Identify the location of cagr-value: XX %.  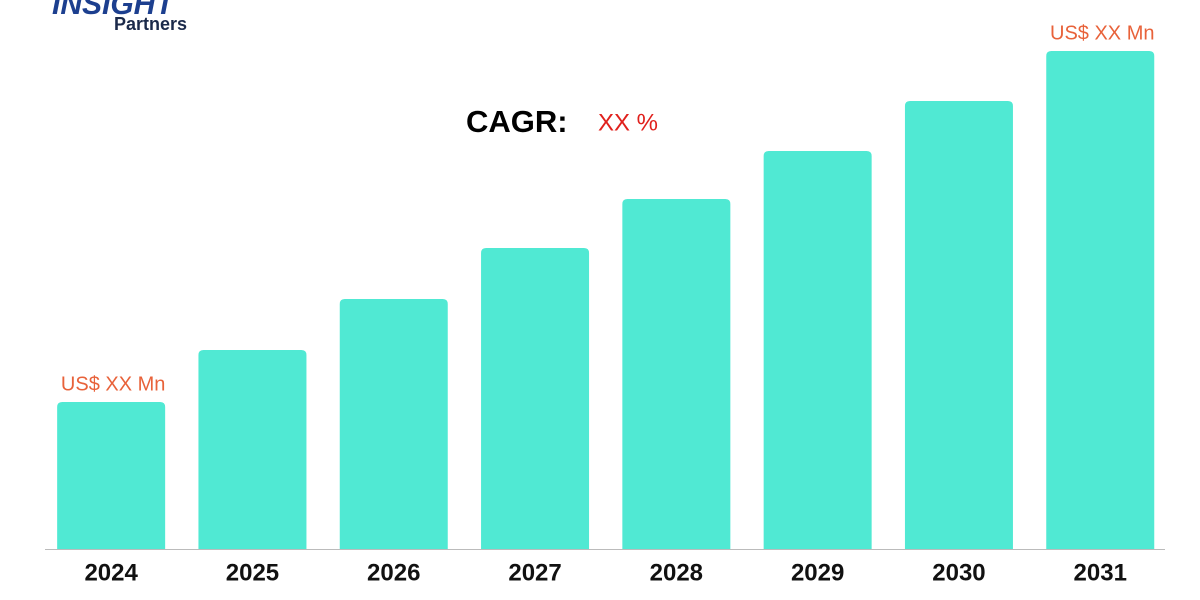
(628, 122).